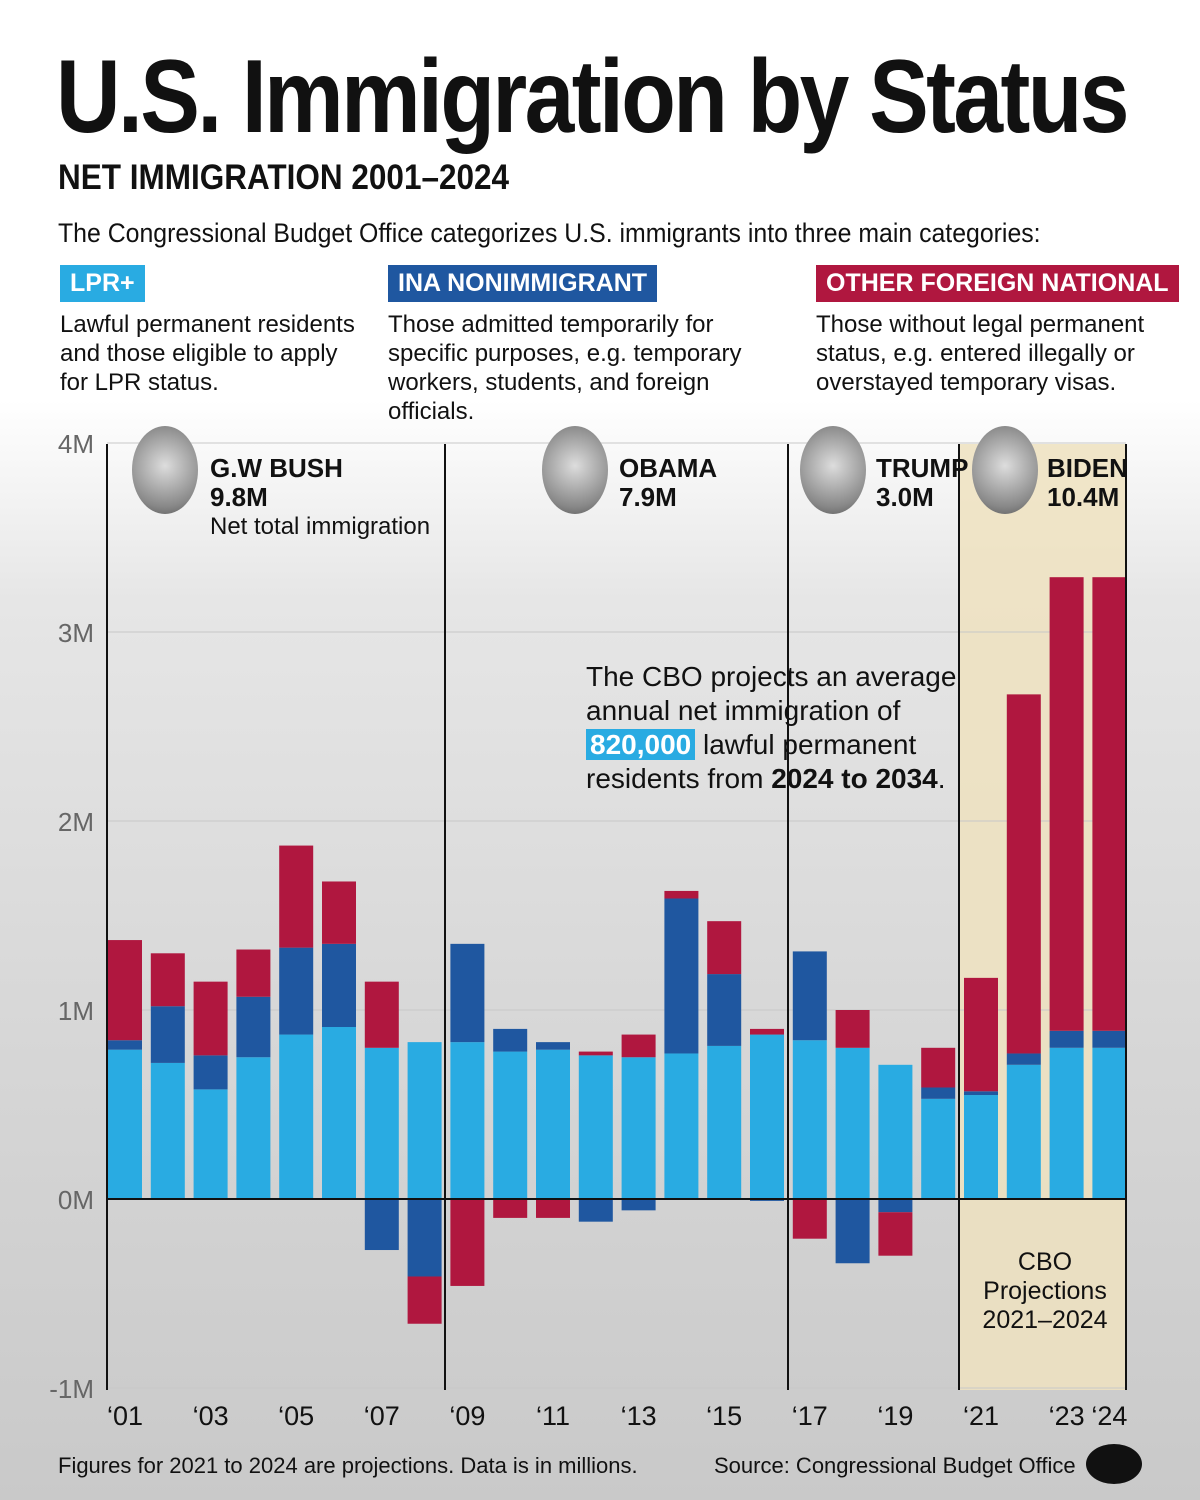  Describe the element at coordinates (809, 1119) in the screenshot. I see `bar-2017-lpr-` at that location.